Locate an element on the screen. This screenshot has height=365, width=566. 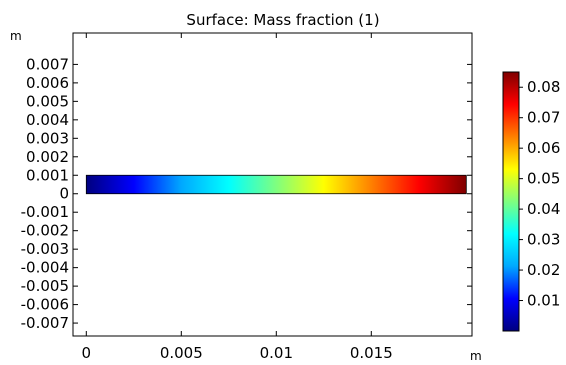
mass-fraction-field is located at coordinates (276, 184).